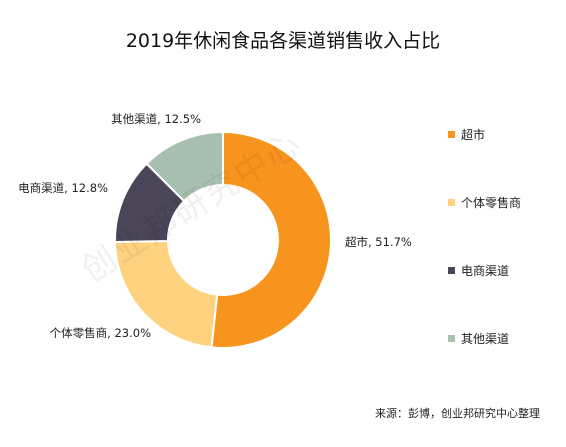 This screenshot has width=566, height=447. Describe the element at coordinates (166, 294) in the screenshot. I see `slice-retailer` at that location.